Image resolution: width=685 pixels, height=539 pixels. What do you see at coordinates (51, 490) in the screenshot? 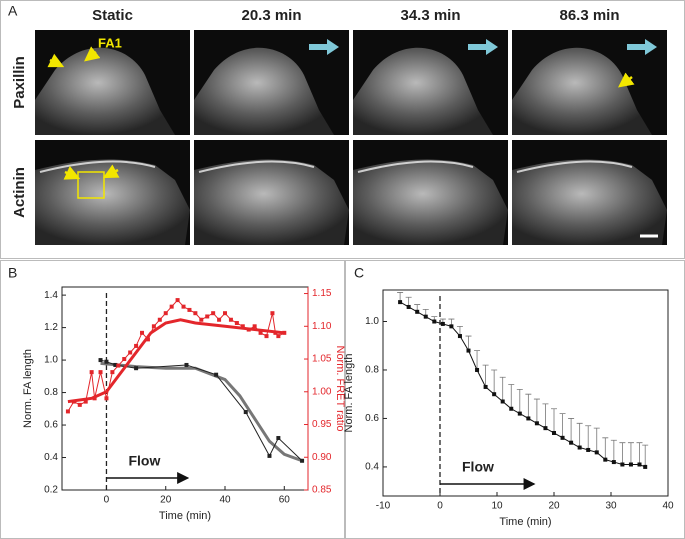
I see `y-tick-label: 0.2` at bounding box center [51, 490].